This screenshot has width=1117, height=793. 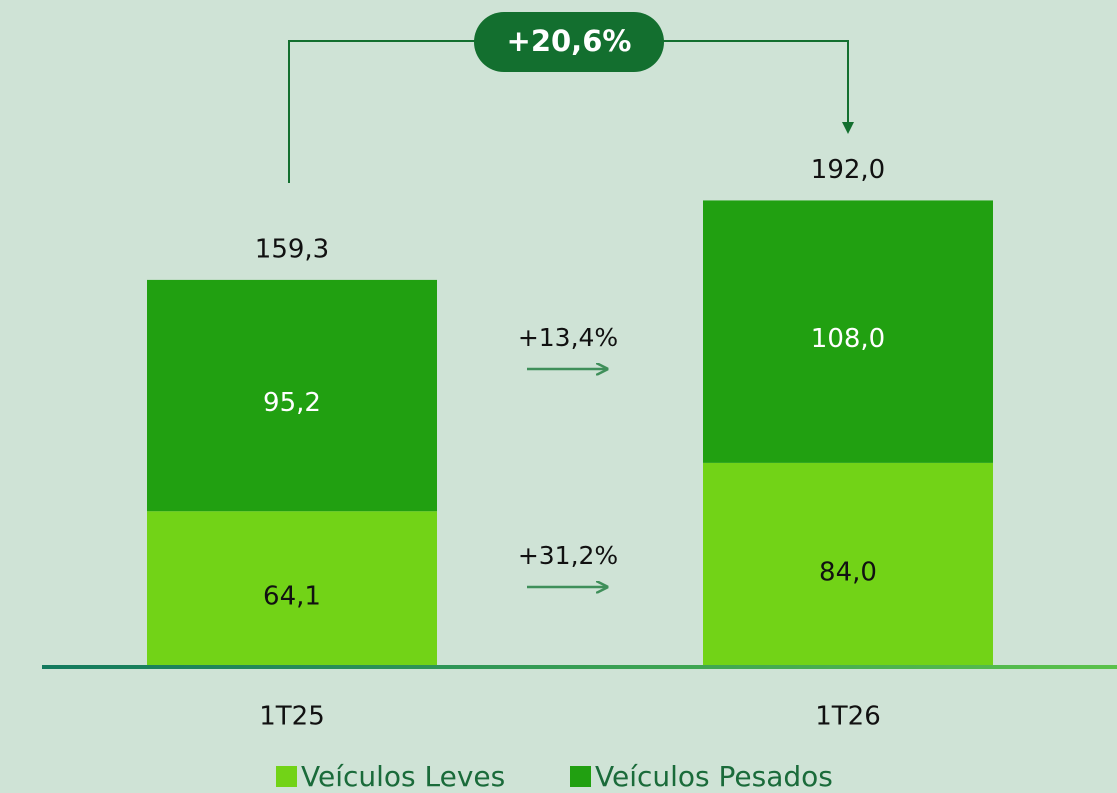 What do you see at coordinates (848, 170) in the screenshot?
I see `total-label: 192,0` at bounding box center [848, 170].